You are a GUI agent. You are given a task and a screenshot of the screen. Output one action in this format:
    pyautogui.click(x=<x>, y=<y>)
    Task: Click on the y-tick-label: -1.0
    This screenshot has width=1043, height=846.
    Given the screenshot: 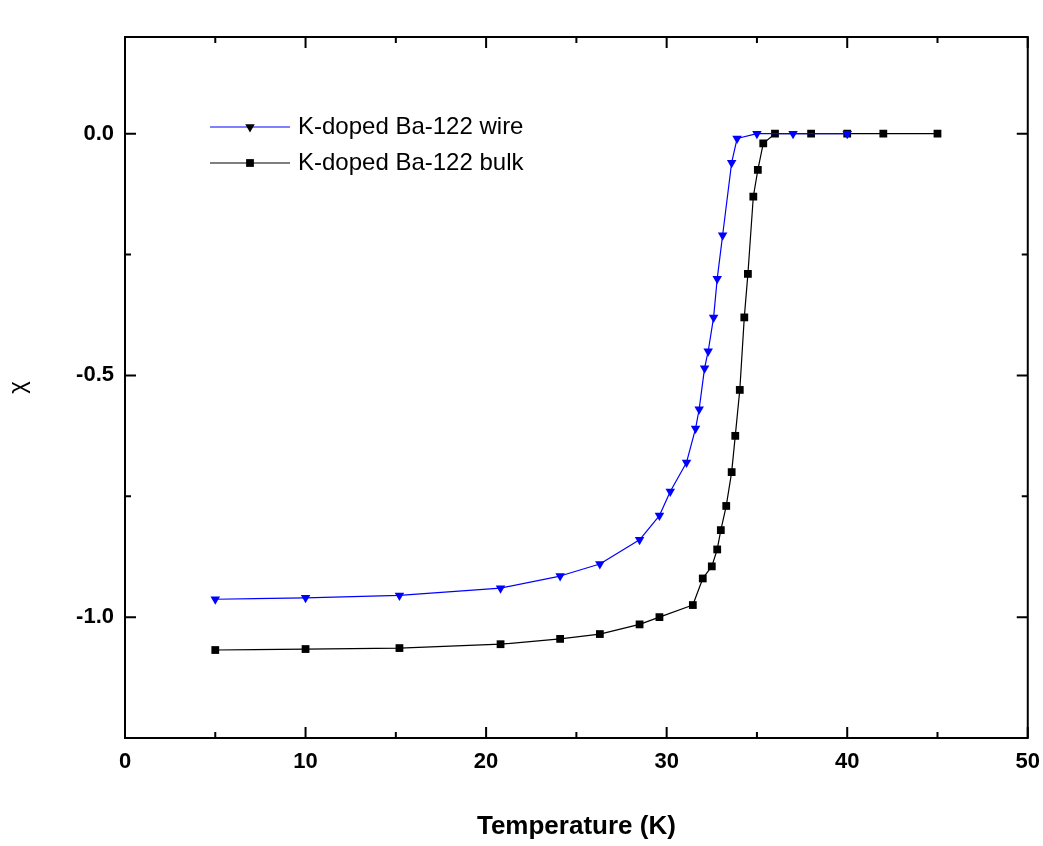 What is the action you would take?
    pyautogui.click(x=95, y=616)
    